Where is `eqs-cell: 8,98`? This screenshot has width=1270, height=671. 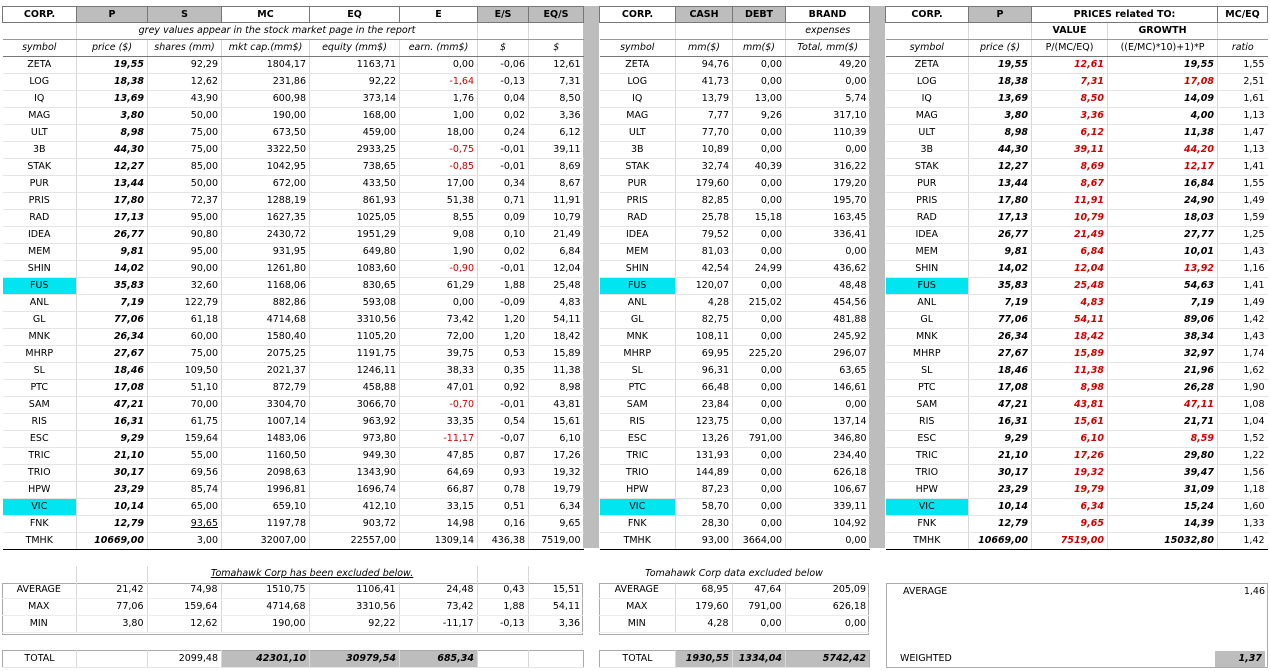 eqs-cell: 8,98 is located at coordinates (556, 388).